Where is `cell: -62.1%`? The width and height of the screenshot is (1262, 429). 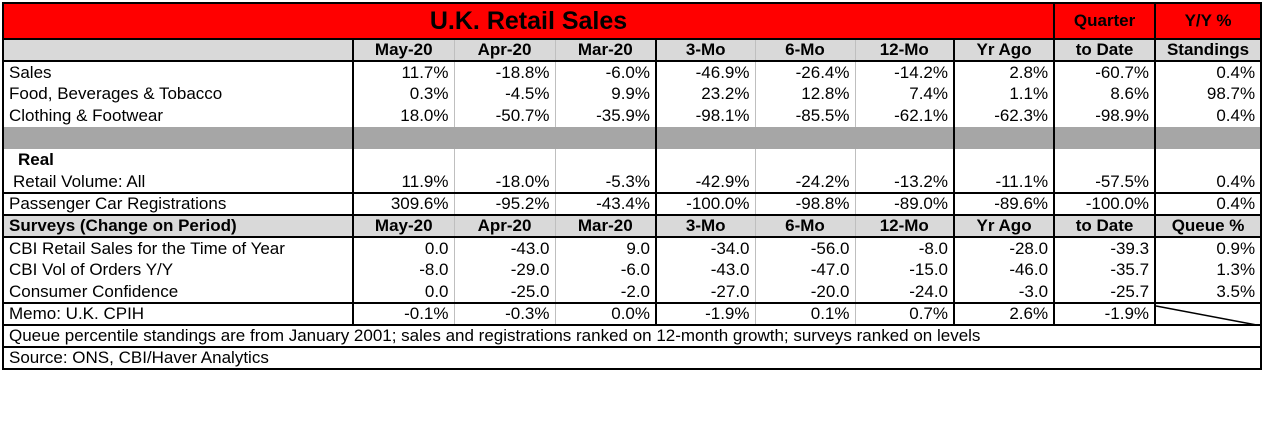 cell: -62.1% is located at coordinates (904, 116).